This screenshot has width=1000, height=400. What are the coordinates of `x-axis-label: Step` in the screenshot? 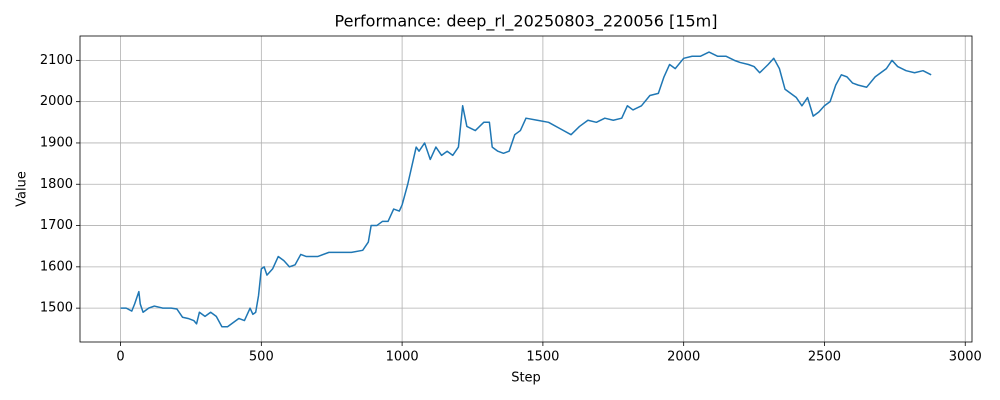 It's located at (526, 378).